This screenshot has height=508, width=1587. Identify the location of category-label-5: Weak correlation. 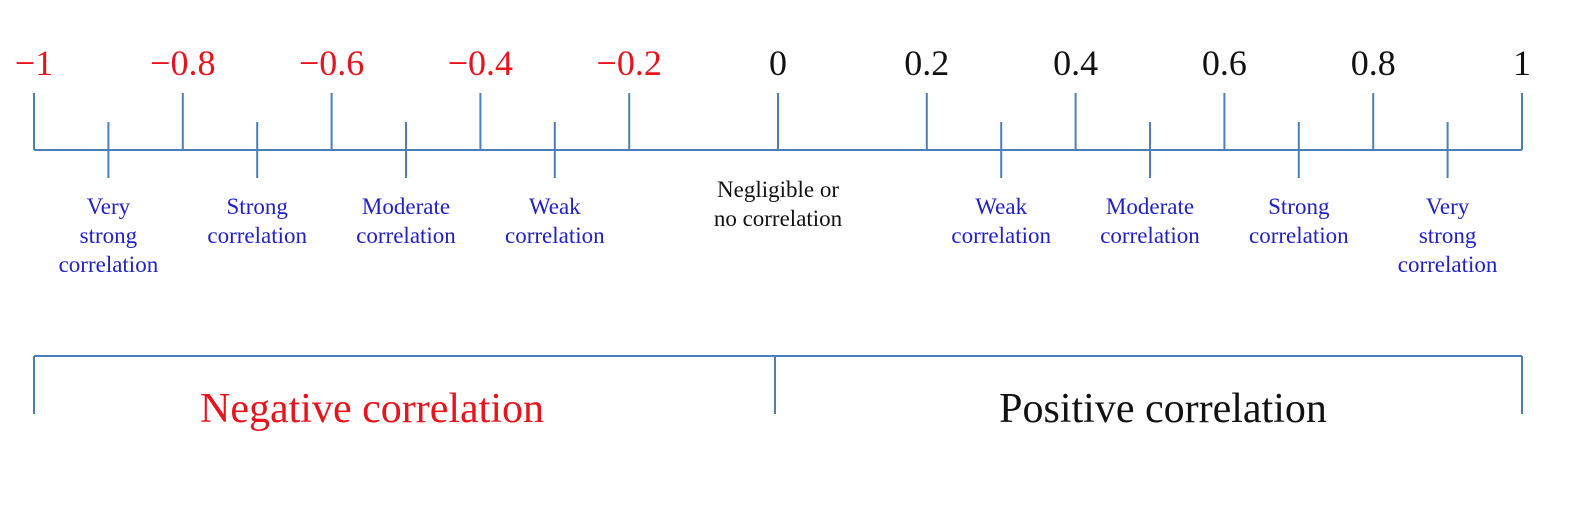
(1001, 221).